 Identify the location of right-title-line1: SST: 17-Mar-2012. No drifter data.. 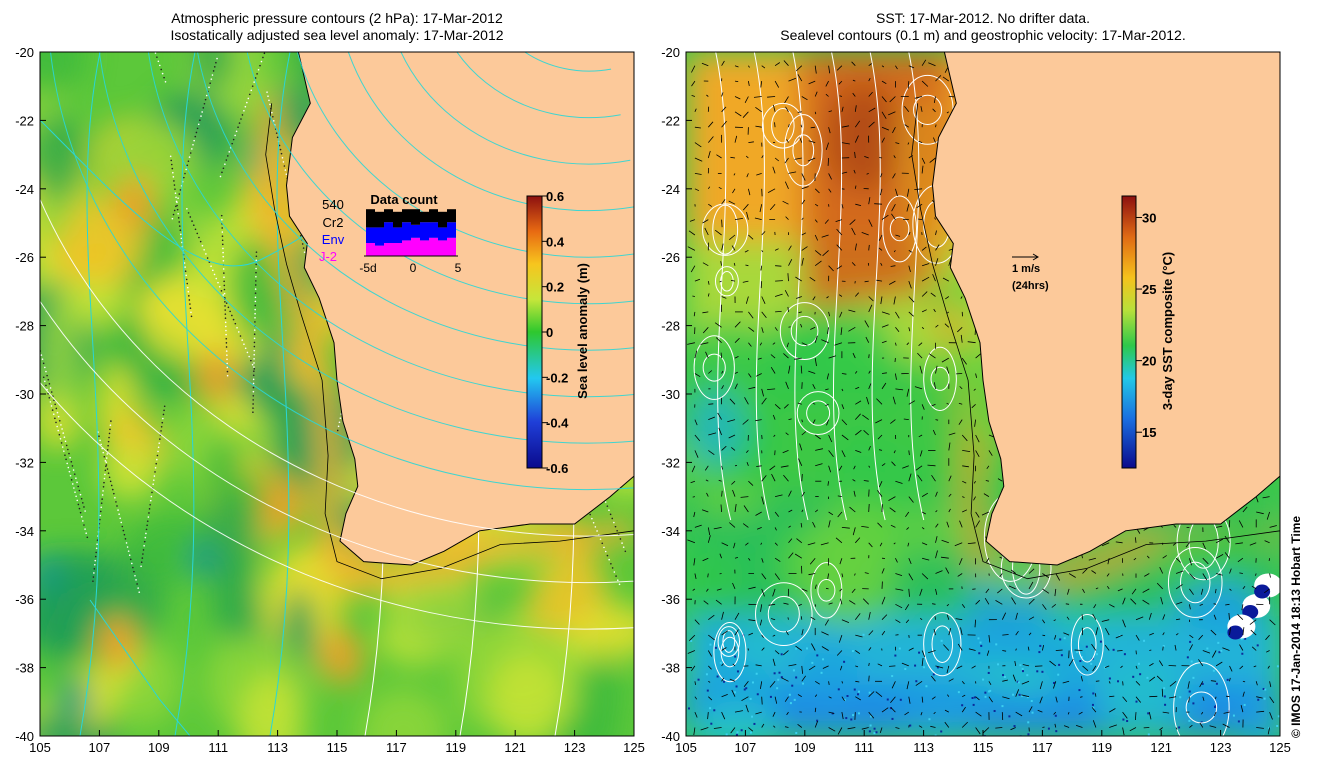
(983, 18).